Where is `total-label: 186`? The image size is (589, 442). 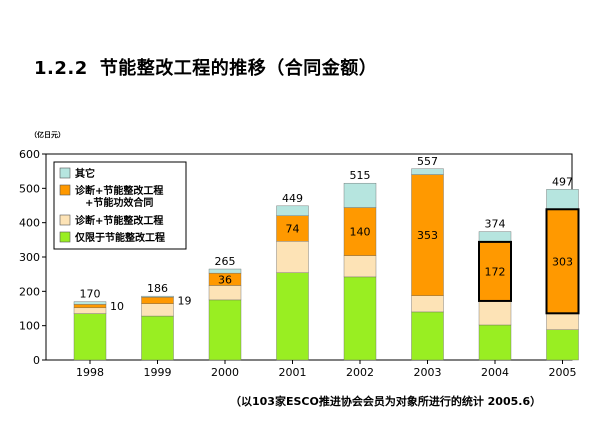 total-label: 186 is located at coordinates (157, 288).